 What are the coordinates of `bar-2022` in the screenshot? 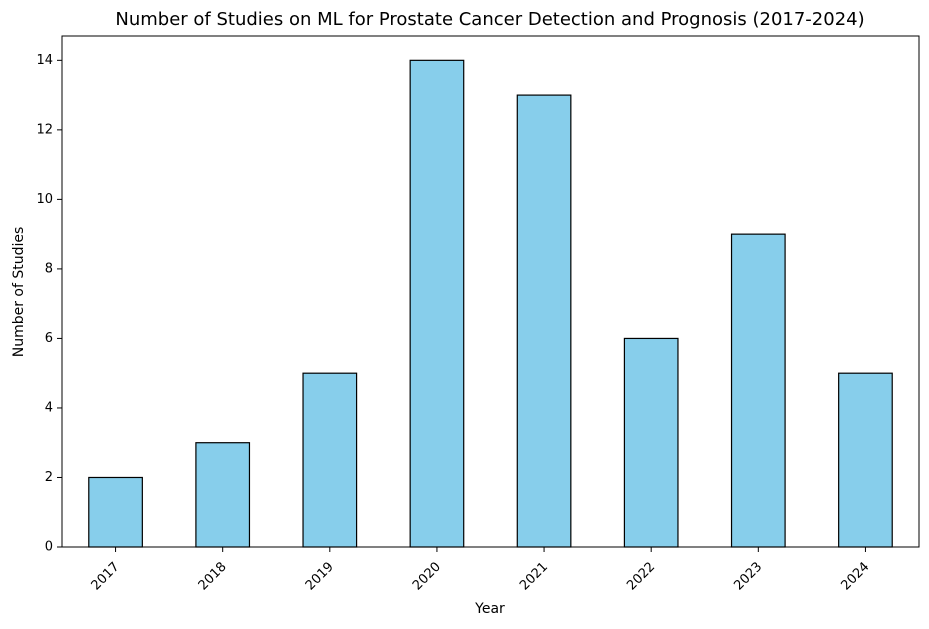 It's located at (651, 442).